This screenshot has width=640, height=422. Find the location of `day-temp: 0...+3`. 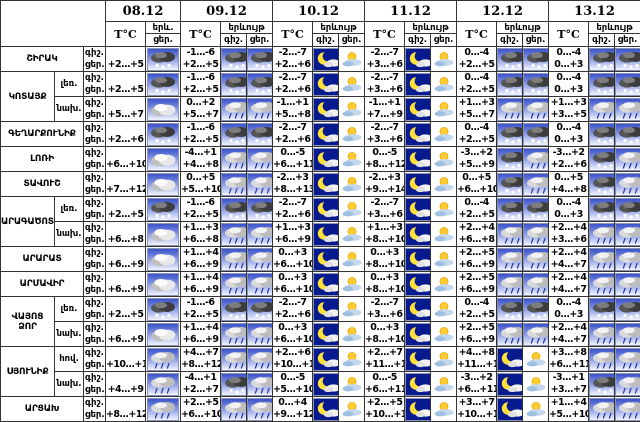

day-temp: 0...+3 is located at coordinates (568, 314).